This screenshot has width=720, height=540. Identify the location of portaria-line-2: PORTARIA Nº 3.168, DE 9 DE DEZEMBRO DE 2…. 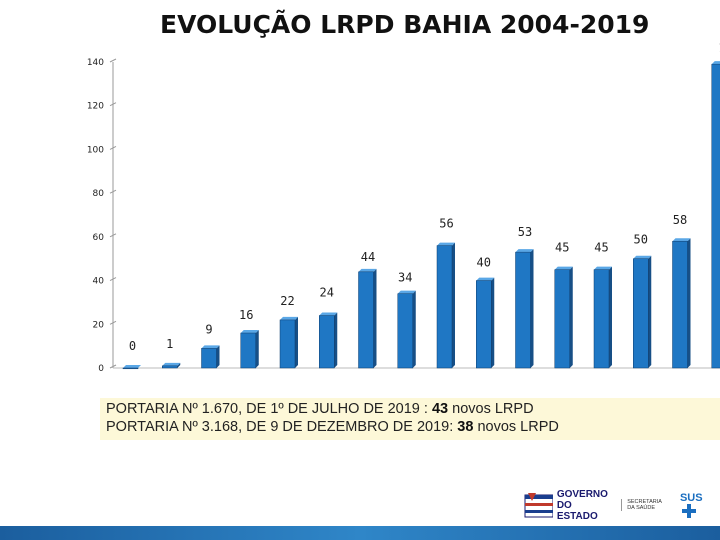
(332, 427).